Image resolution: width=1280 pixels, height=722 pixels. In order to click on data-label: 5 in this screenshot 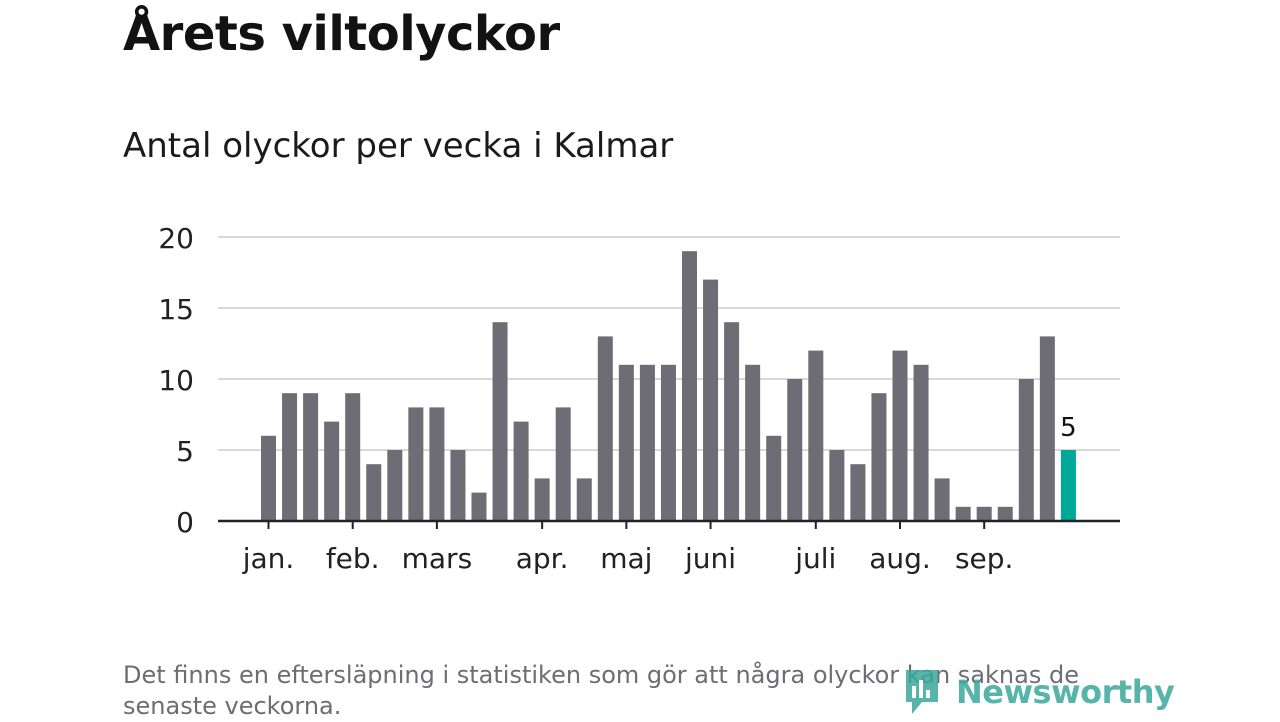, I will do `click(1068, 428)`.